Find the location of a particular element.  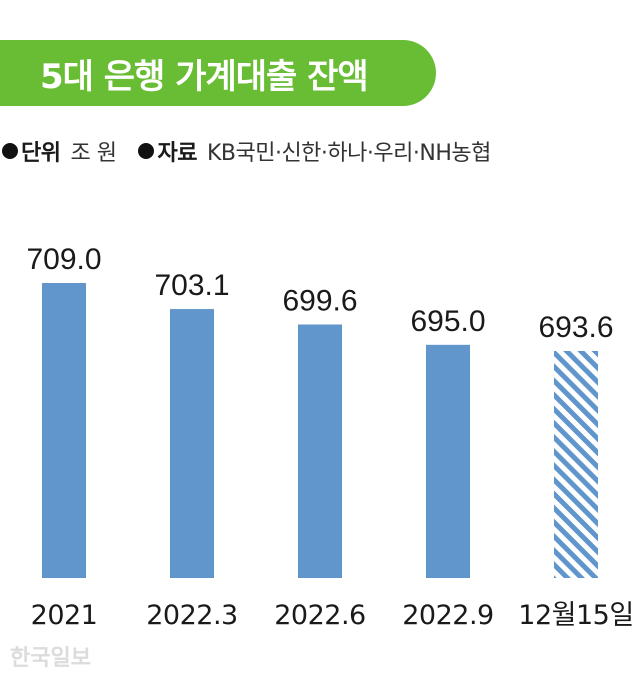

source-key: 자료 is located at coordinates (177, 153).